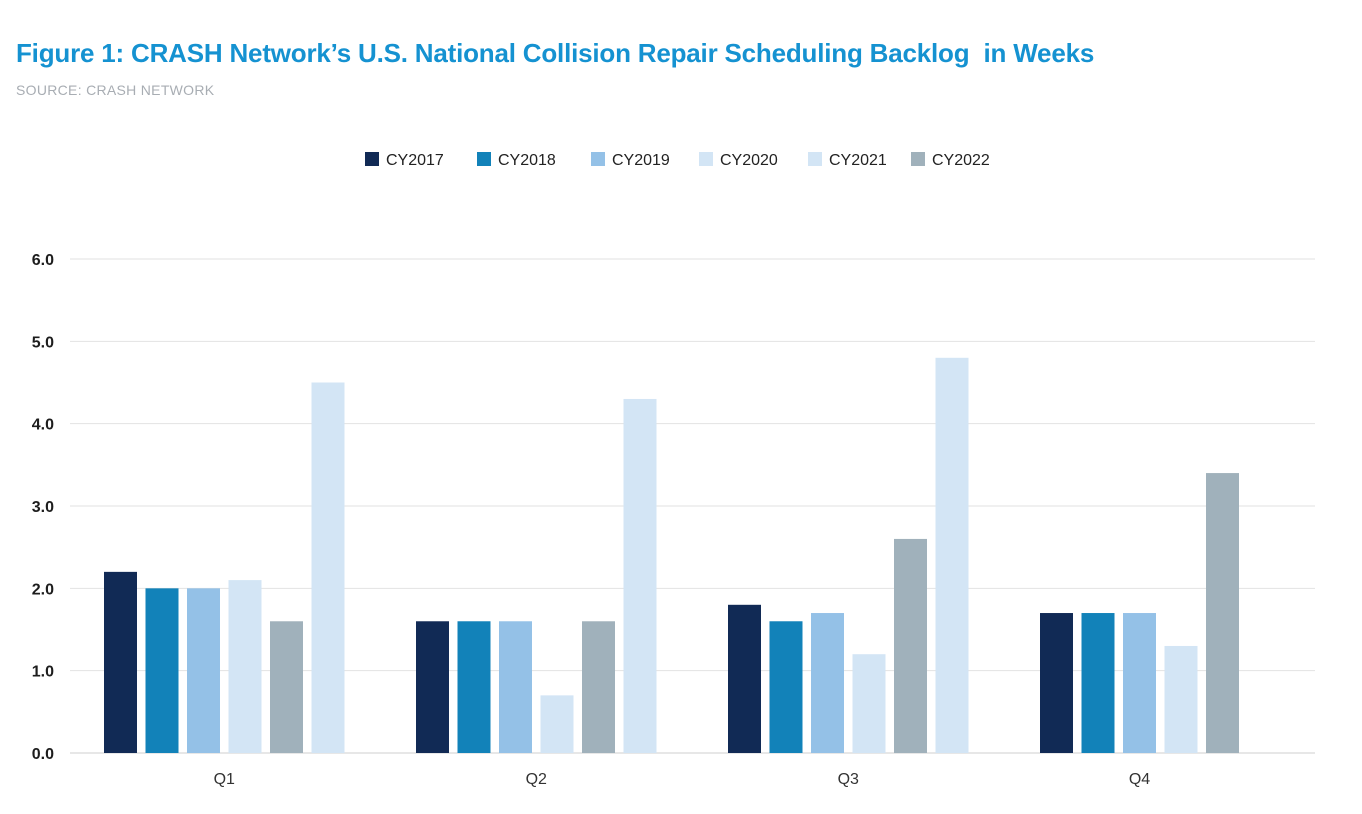 The width and height of the screenshot is (1362, 814). What do you see at coordinates (1139, 683) in the screenshot?
I see `bar-cy2019-q4` at bounding box center [1139, 683].